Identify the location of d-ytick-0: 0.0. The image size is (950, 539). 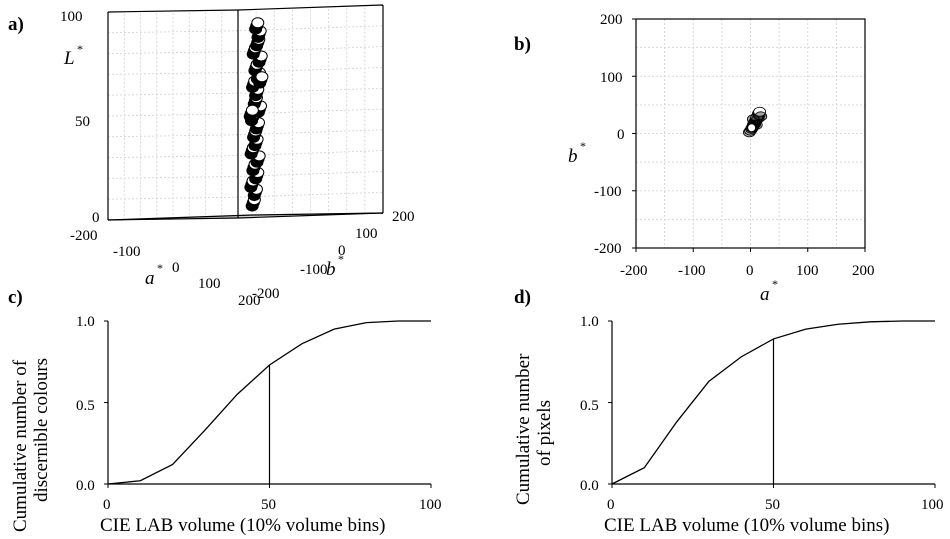
(589, 486).